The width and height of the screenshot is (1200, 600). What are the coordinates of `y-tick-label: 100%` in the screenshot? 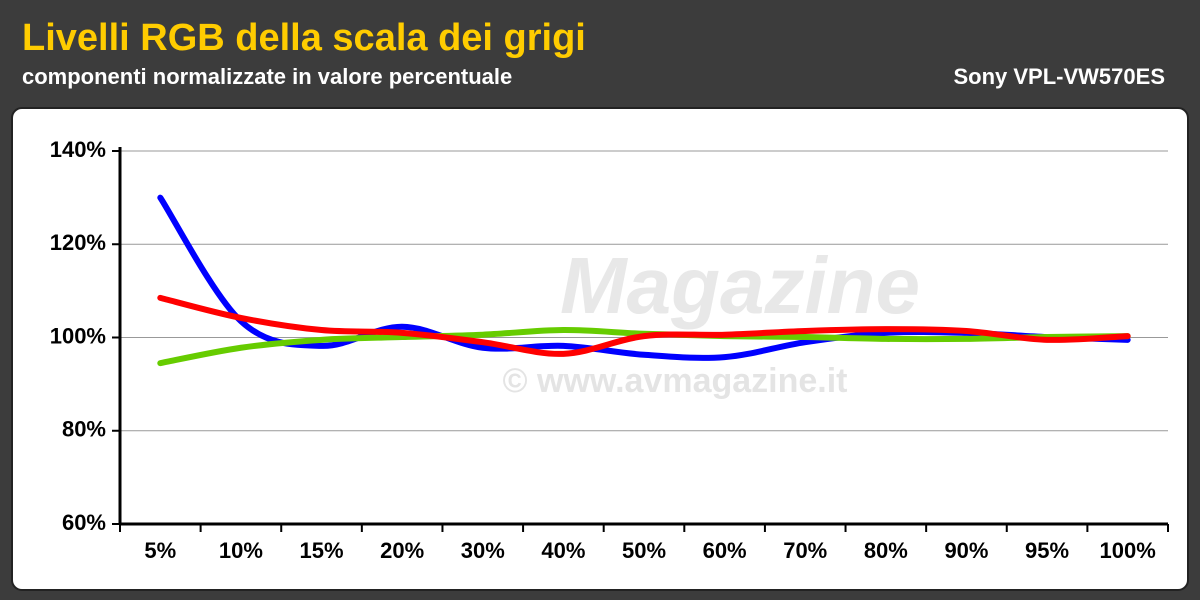 It's located at (78, 335).